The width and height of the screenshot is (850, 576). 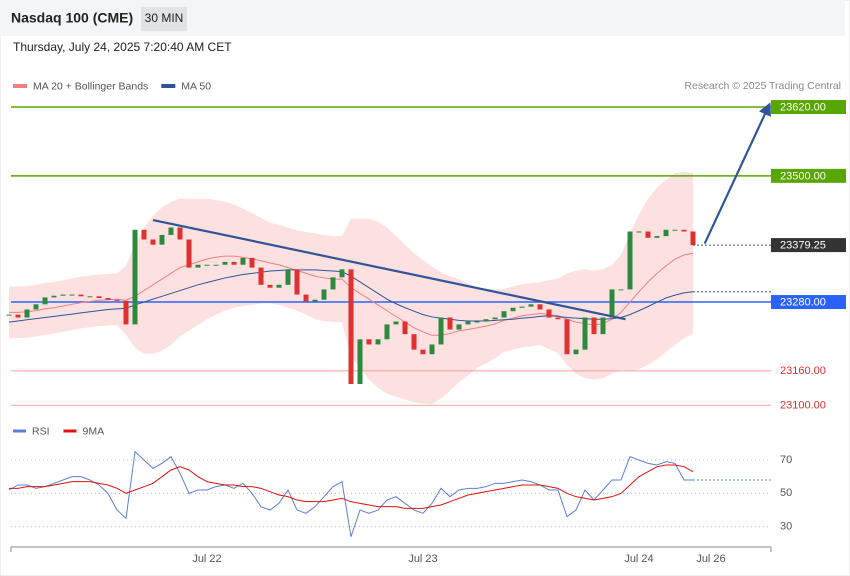 What do you see at coordinates (638, 559) in the screenshot?
I see `x-tick-label: Jul 24` at bounding box center [638, 559].